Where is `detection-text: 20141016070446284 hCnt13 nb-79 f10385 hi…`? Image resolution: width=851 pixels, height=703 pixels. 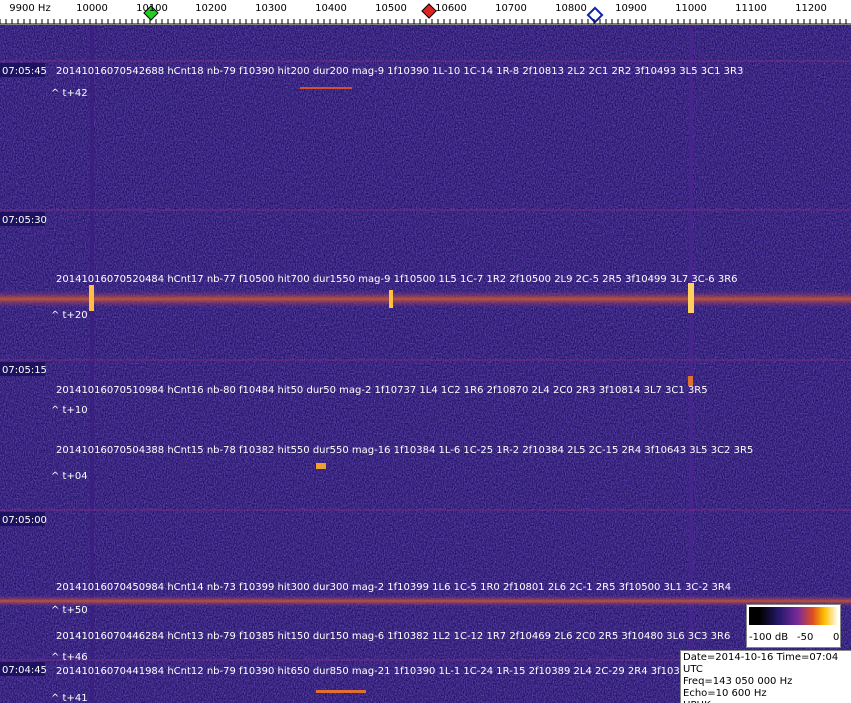 detection-text: 20141016070446284 hCnt13 nb-79 f10385 hi… is located at coordinates (393, 636).